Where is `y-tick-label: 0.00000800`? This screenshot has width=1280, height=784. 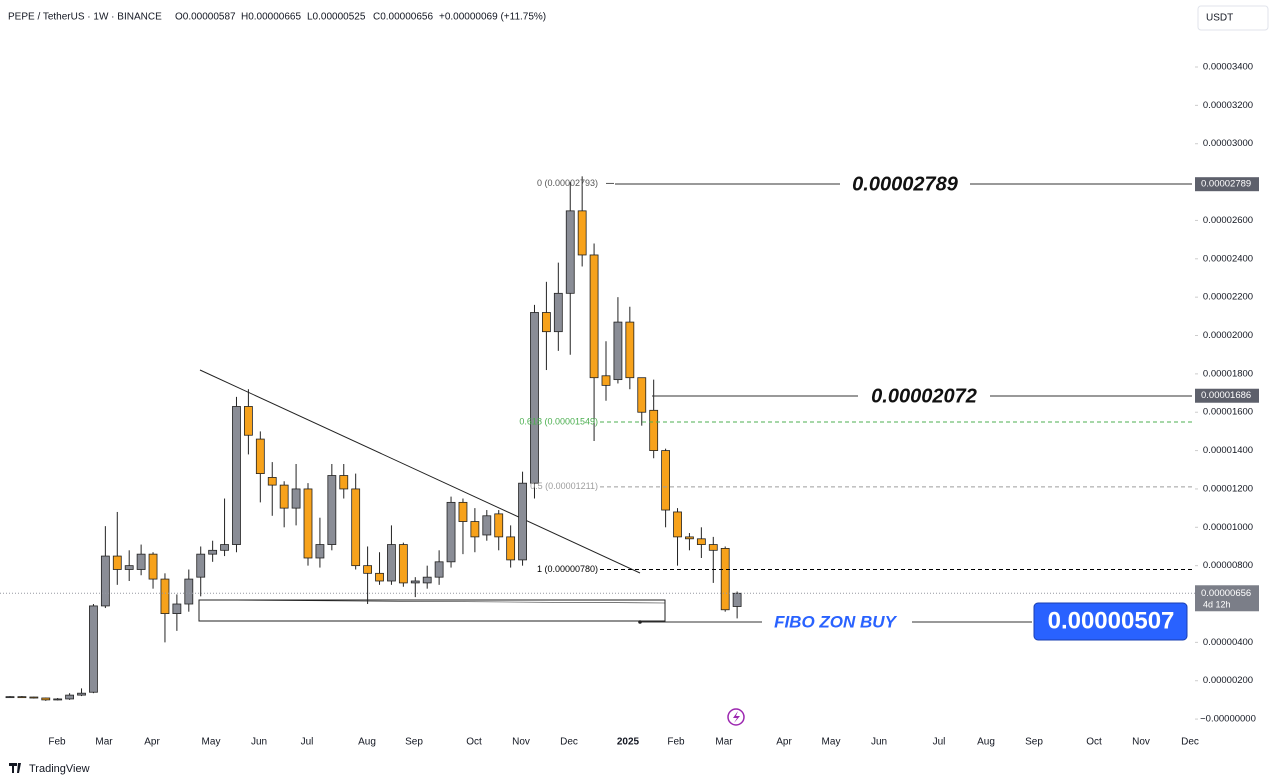 y-tick-label: 0.00000800 is located at coordinates (1228, 565).